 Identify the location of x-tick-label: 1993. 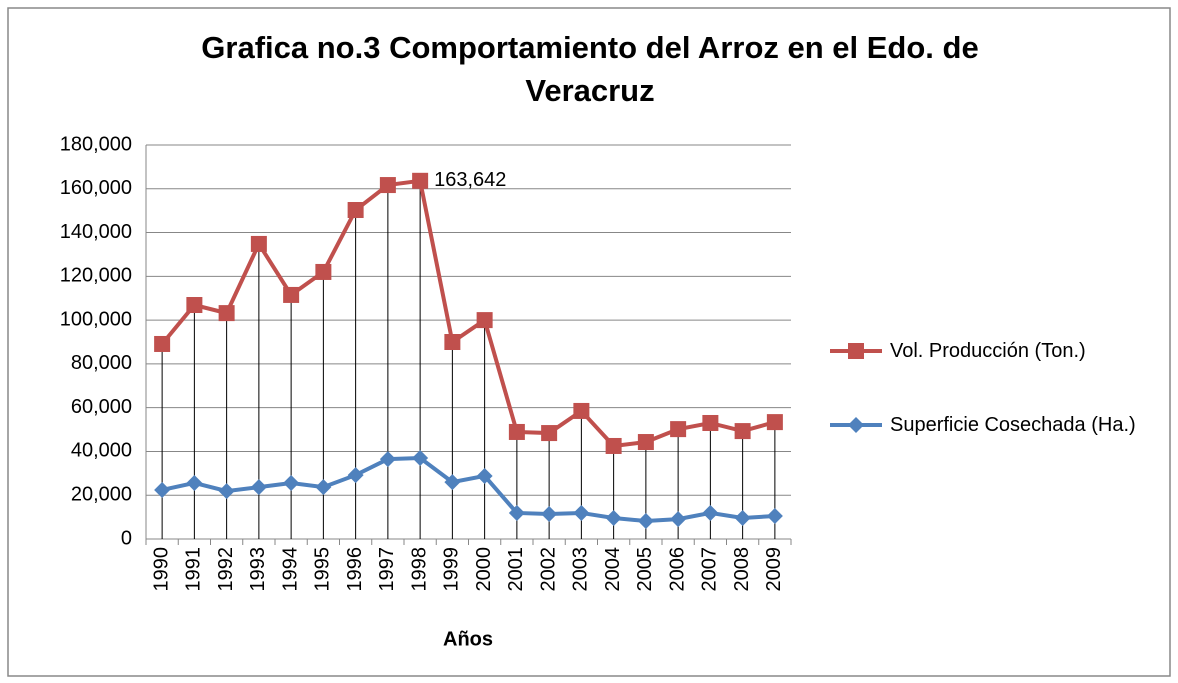
(258, 569).